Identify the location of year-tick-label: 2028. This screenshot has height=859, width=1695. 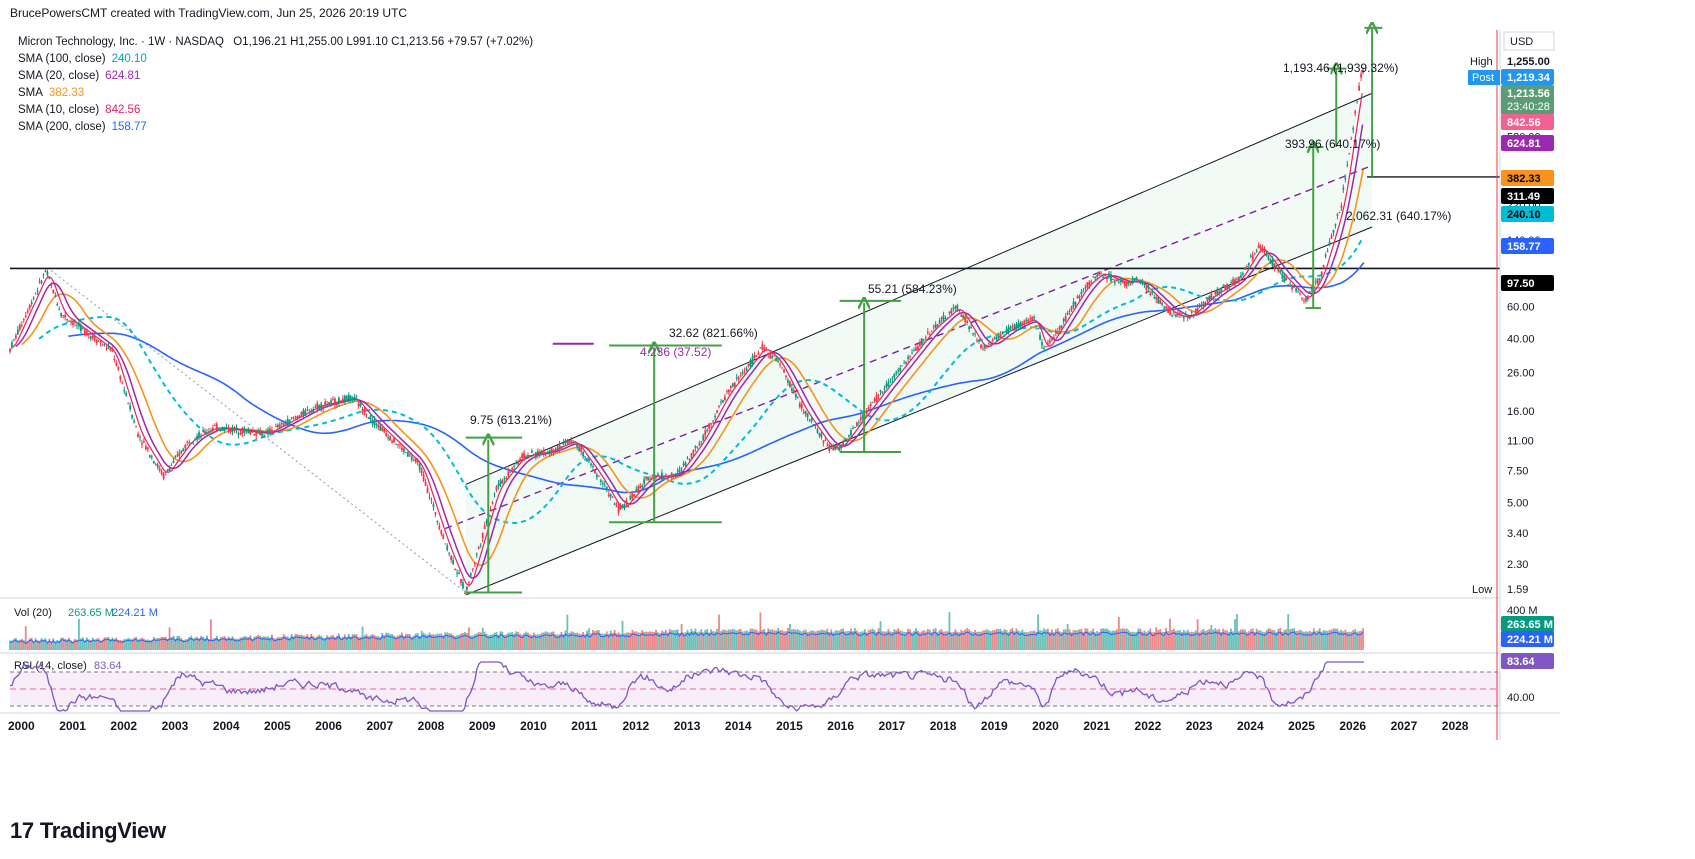
(1455, 726).